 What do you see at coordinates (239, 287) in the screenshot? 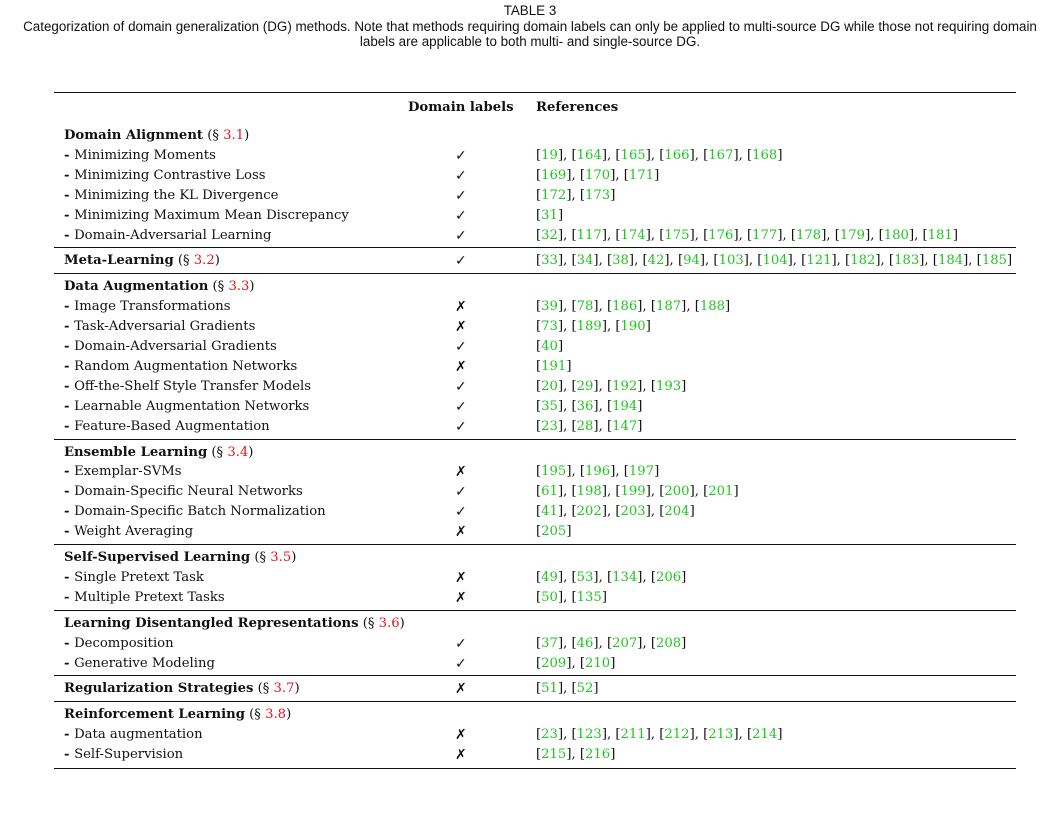
I see `section-link: 3.3` at bounding box center [239, 287].